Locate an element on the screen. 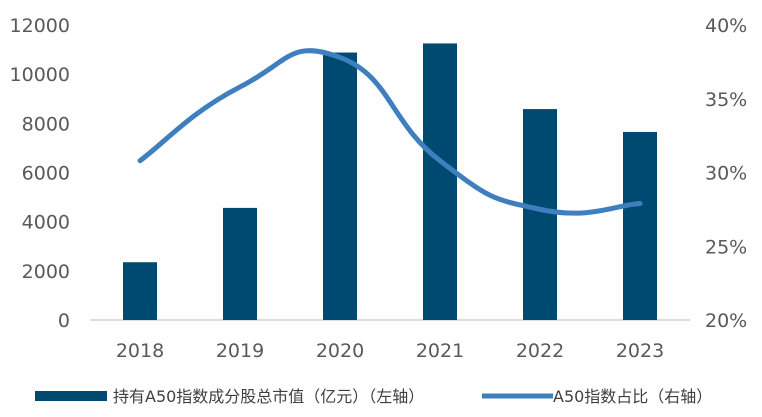 This screenshot has width=762, height=417. right-tick-label: 35% is located at coordinates (726, 100).